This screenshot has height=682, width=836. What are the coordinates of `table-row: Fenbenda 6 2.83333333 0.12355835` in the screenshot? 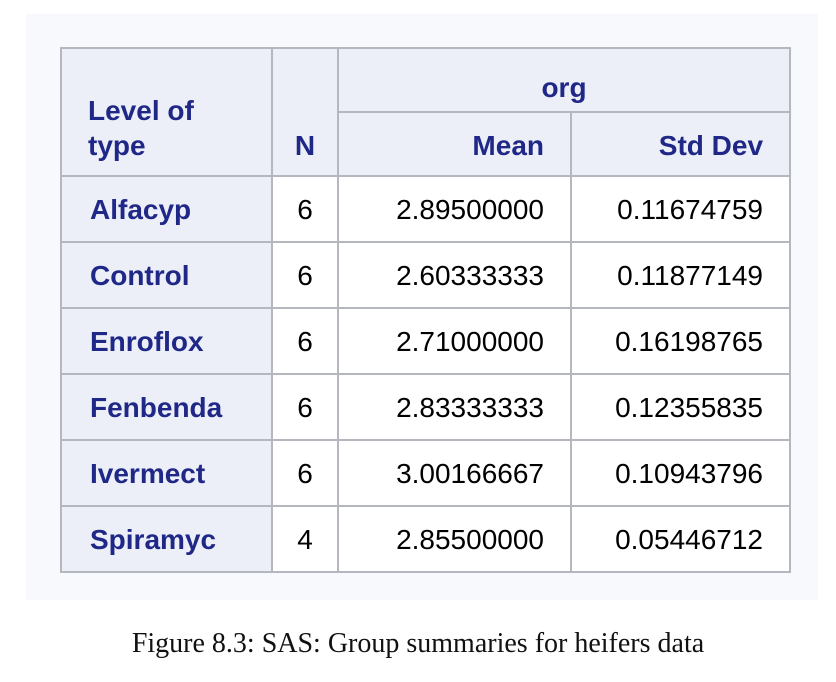 It's located at (426, 407).